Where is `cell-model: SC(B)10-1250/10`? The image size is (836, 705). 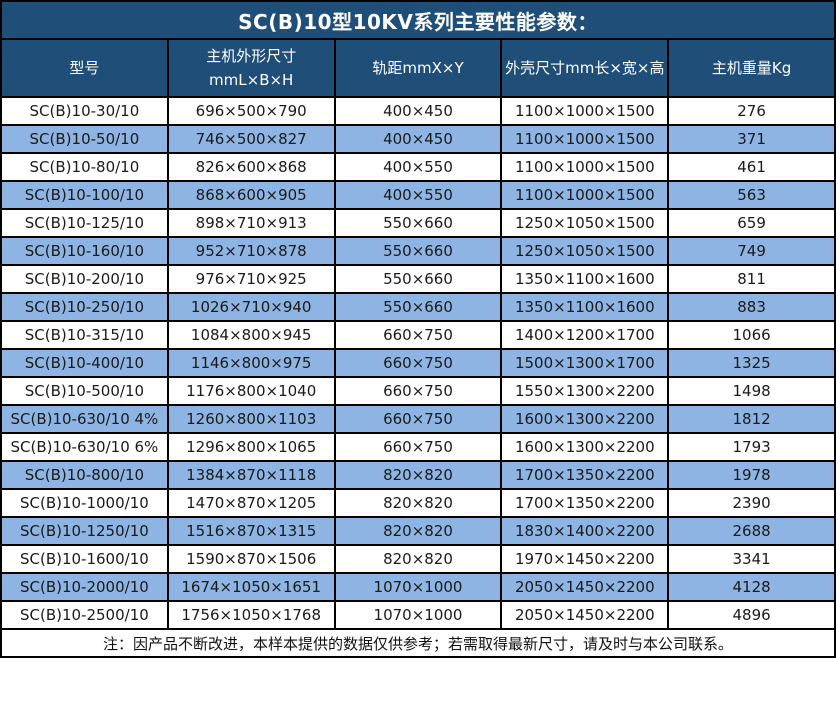
cell-model: SC(B)10-1250/10 is located at coordinates (84, 531).